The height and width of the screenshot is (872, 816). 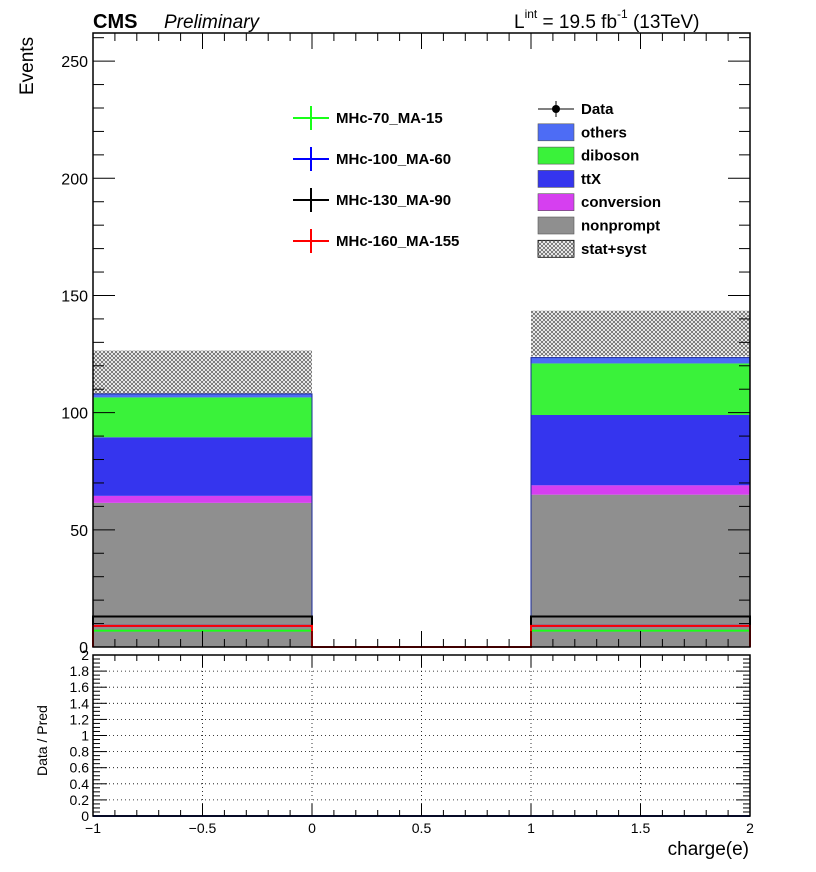 What do you see at coordinates (531, 828) in the screenshot?
I see `x-tick-label: 1` at bounding box center [531, 828].